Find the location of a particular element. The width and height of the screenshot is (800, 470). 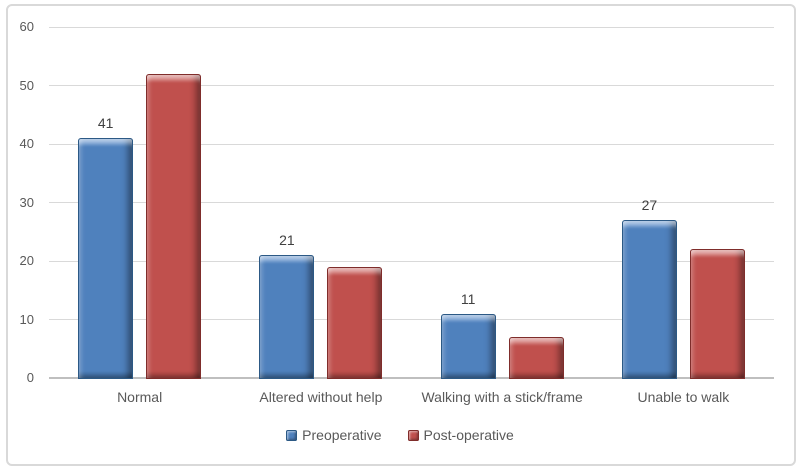

legend-label: Post-operative is located at coordinates (468, 435).